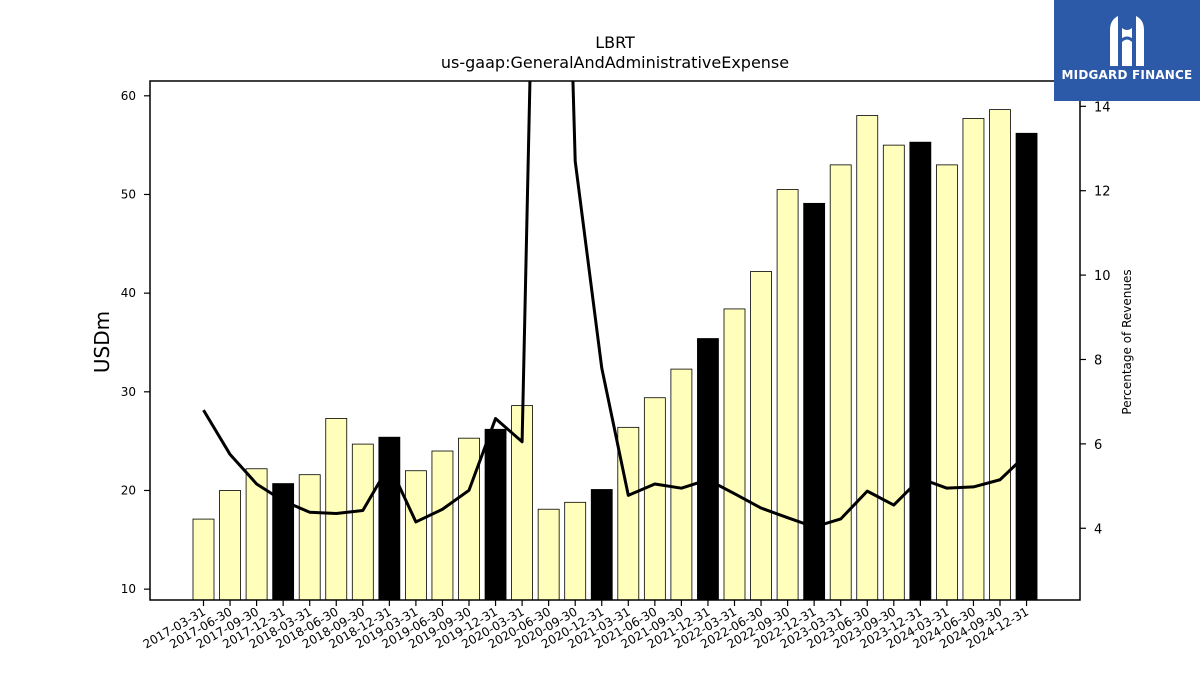  What do you see at coordinates (128, 194) in the screenshot?
I see `y-tick-label: 50` at bounding box center [128, 194].